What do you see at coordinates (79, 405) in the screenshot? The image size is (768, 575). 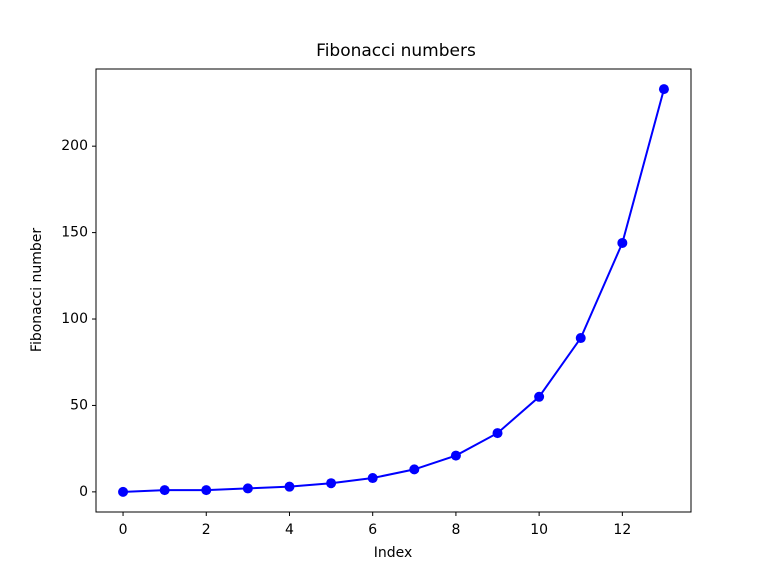 I see `y-tick-label: 50` at bounding box center [79, 405].